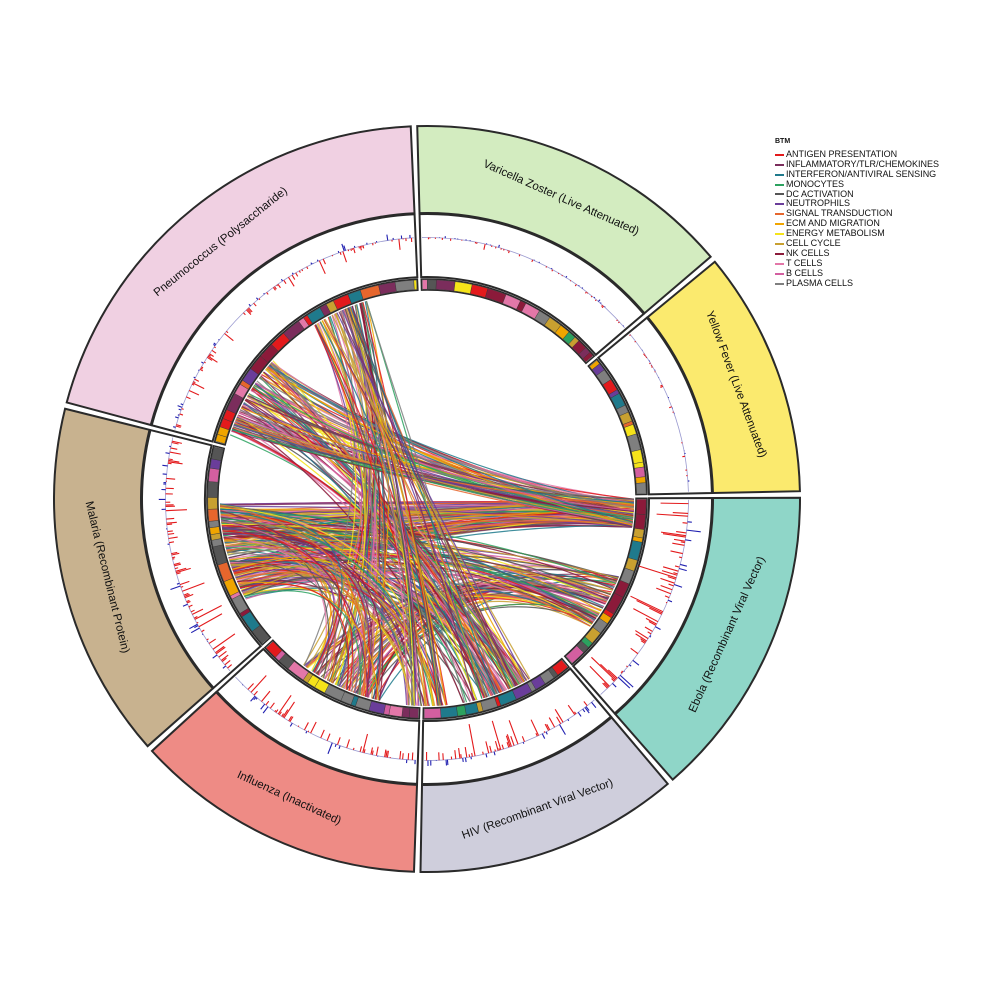 The width and height of the screenshot is (1000, 1000). I want to click on legend-label: SIGNAL TRANSDUCTION, so click(839, 213).